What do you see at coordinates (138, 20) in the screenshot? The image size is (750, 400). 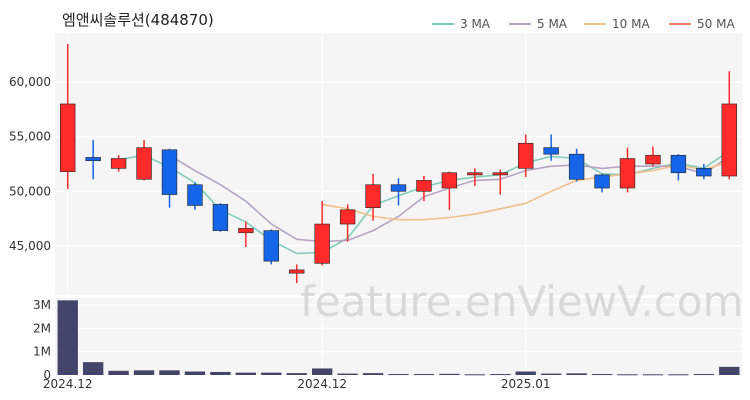 I see `chart-title: 엠앤씨솔루션(484870)` at bounding box center [138, 20].